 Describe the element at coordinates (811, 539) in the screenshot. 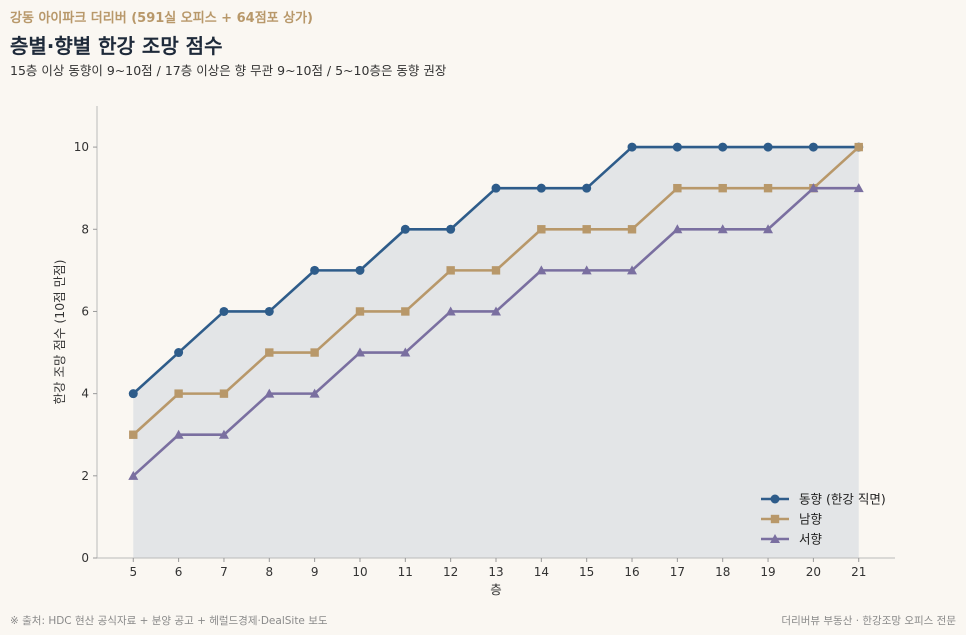

I see `legend-label-2: 서향` at that location.